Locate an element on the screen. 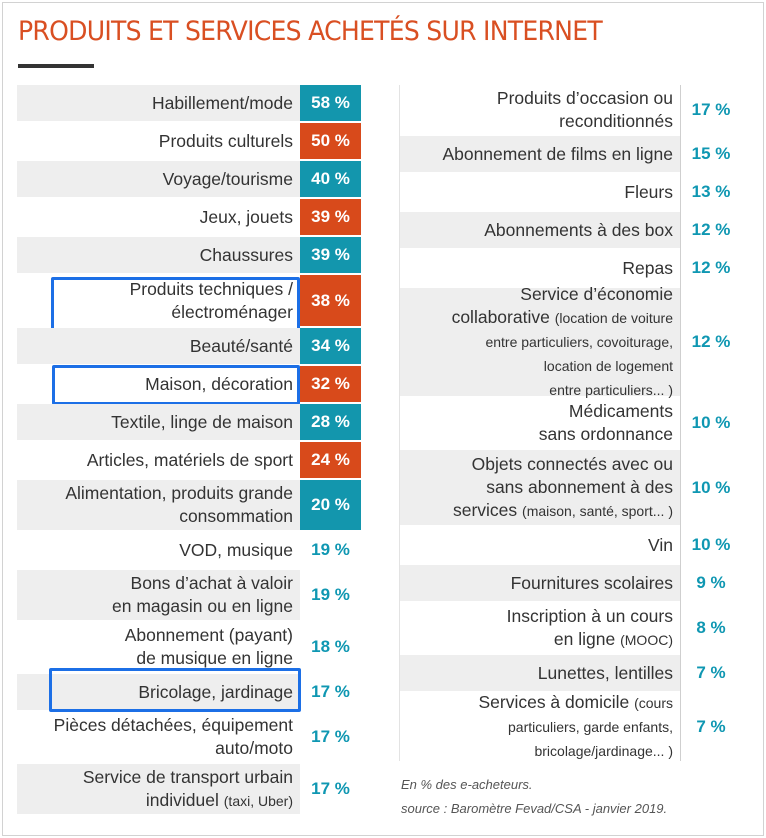  highlight-box is located at coordinates (175, 690).